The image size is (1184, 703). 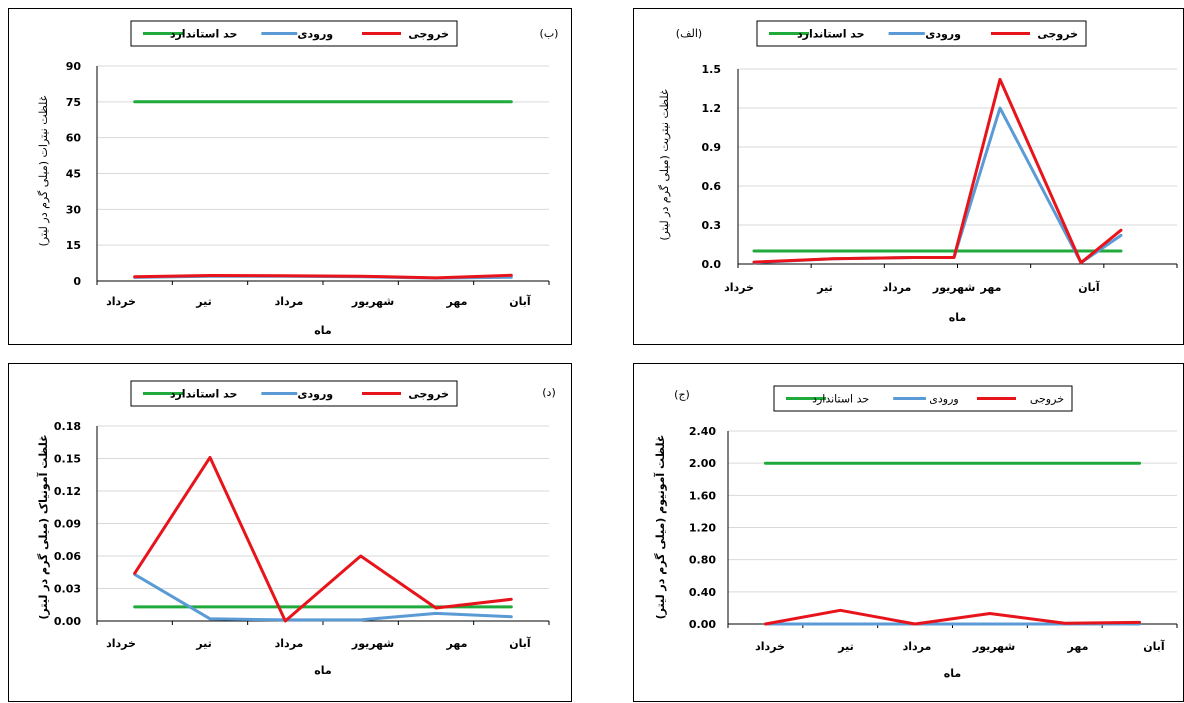 I want to click on y-tick-label: 0.18, so click(x=67, y=426).